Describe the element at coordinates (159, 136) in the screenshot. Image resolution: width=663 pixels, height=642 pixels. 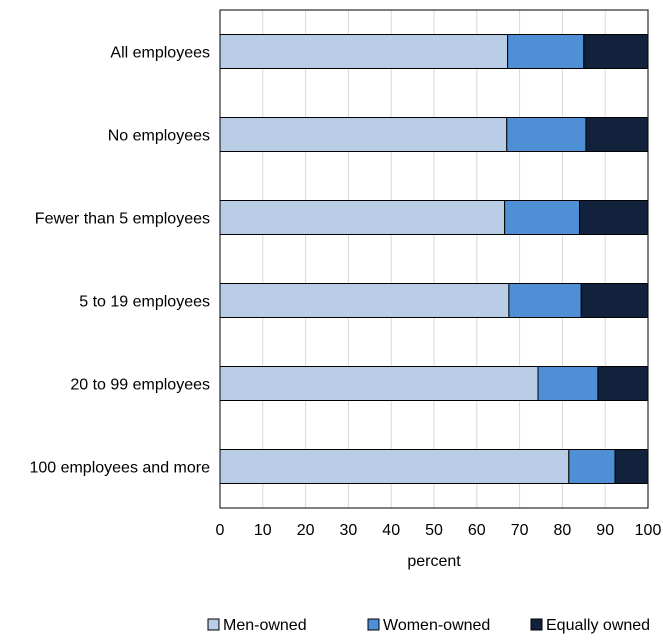
I see `category-label: No employees` at that location.